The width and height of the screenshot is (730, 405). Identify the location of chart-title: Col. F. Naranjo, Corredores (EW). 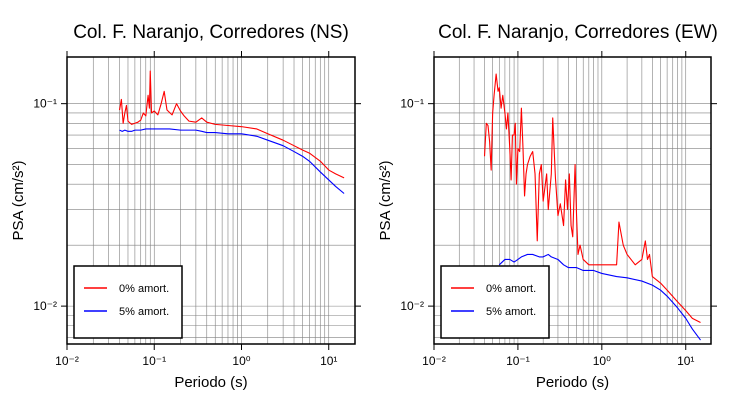
(578, 32).